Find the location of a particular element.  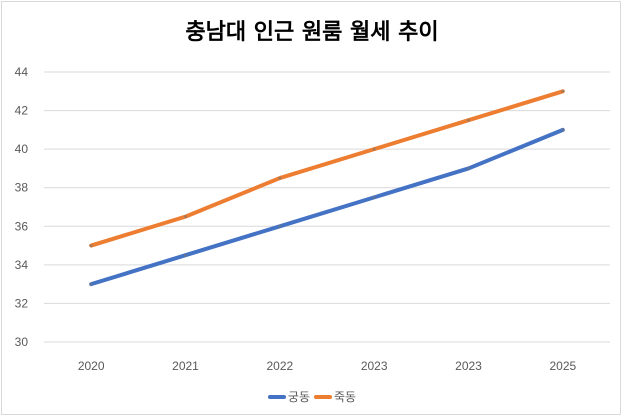

y-tick-label: 32 is located at coordinates (22, 303).